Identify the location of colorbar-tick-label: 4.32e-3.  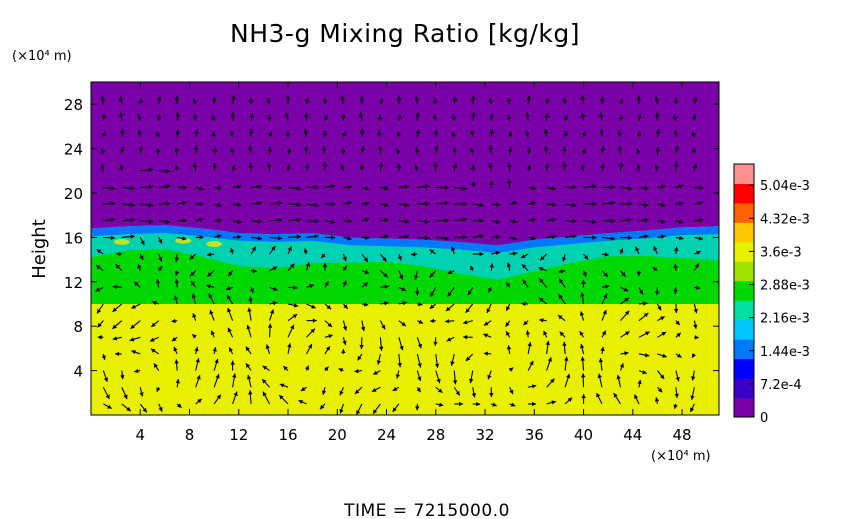
(785, 219).